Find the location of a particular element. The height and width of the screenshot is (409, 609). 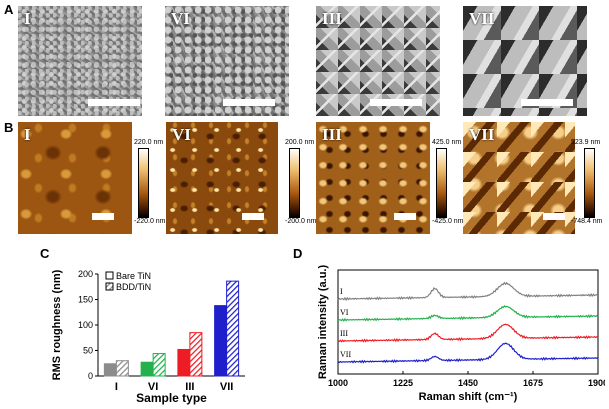

raman-x-tick-label: 1450 is located at coordinates (468, 383).